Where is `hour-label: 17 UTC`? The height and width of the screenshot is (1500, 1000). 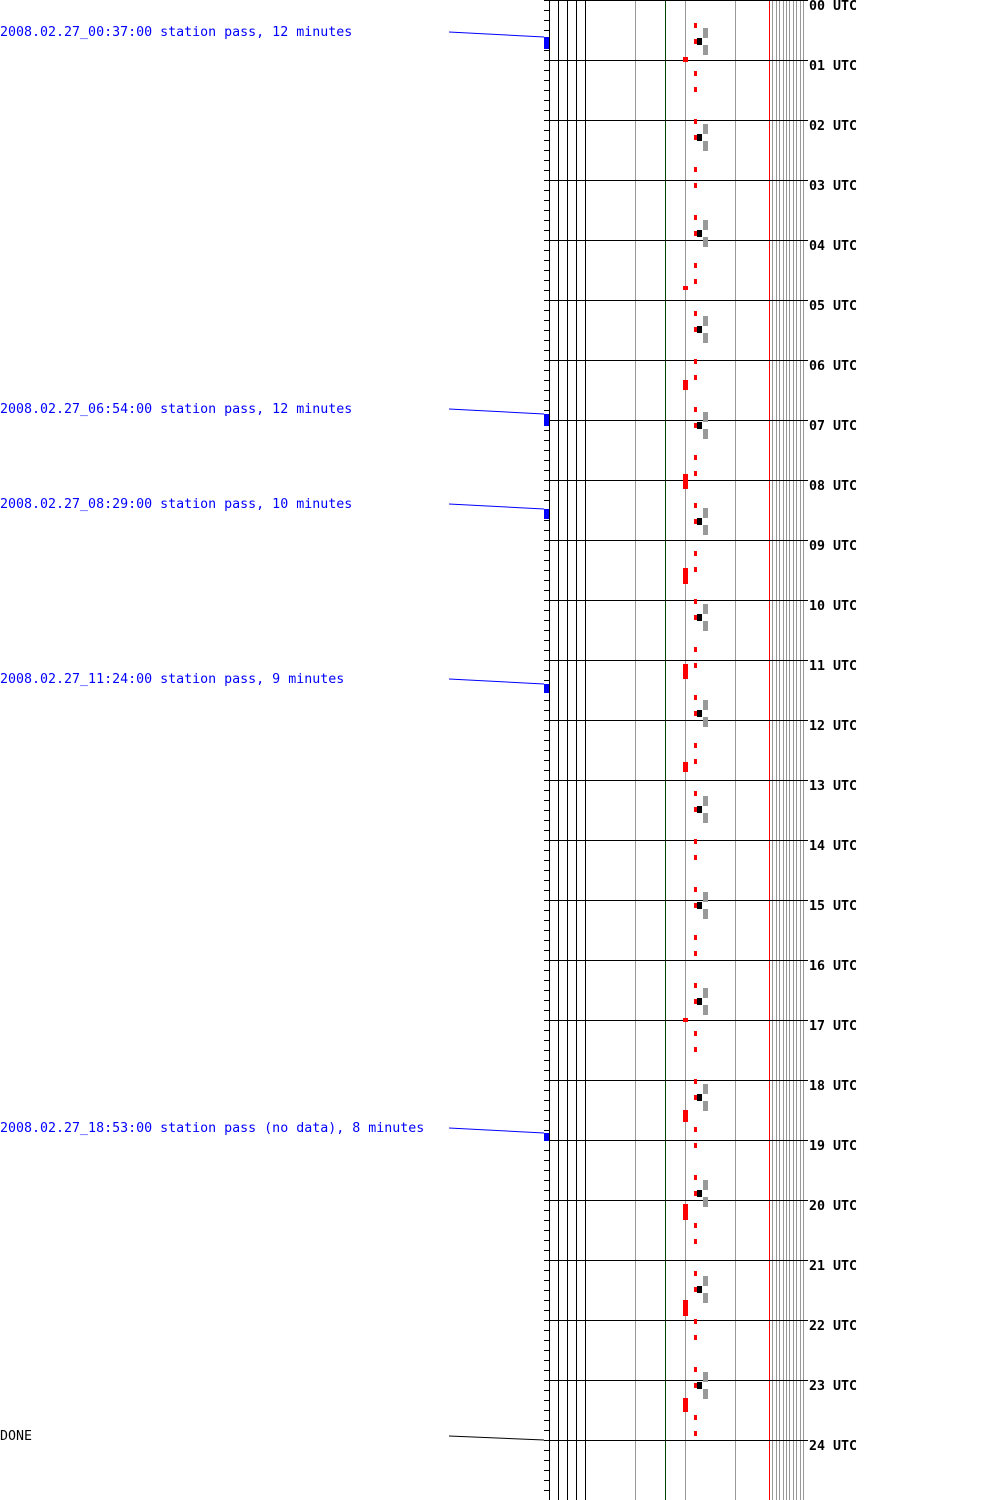 hour-label: 17 UTC is located at coordinates (833, 1026).